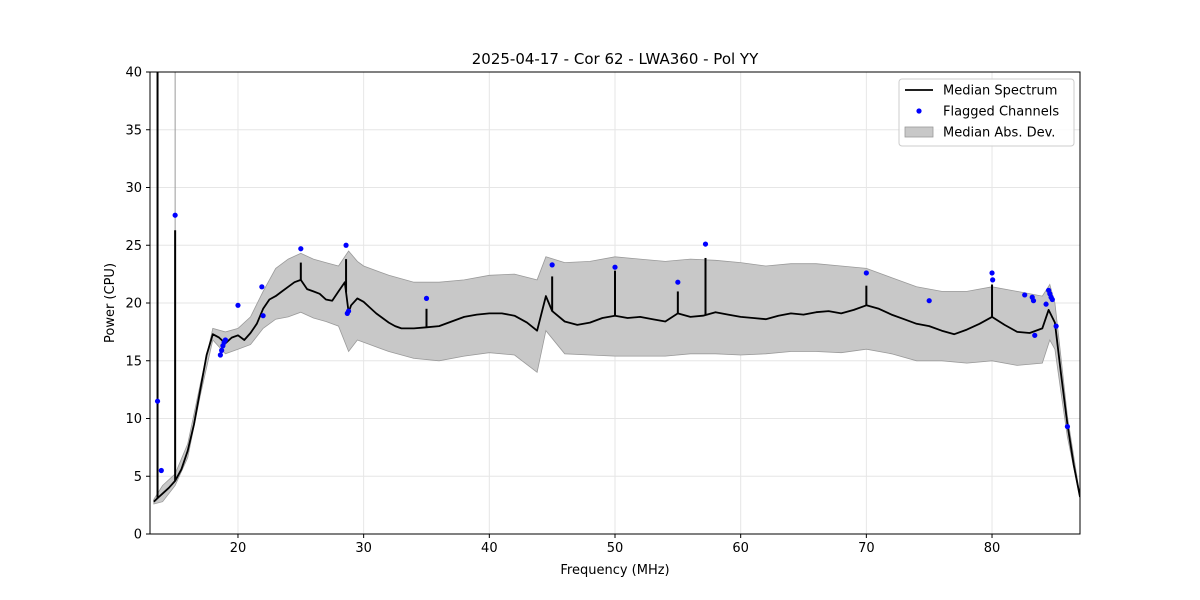 The image size is (1200, 600). Describe the element at coordinates (138, 535) in the screenshot. I see `y-tick-label: 0` at that location.